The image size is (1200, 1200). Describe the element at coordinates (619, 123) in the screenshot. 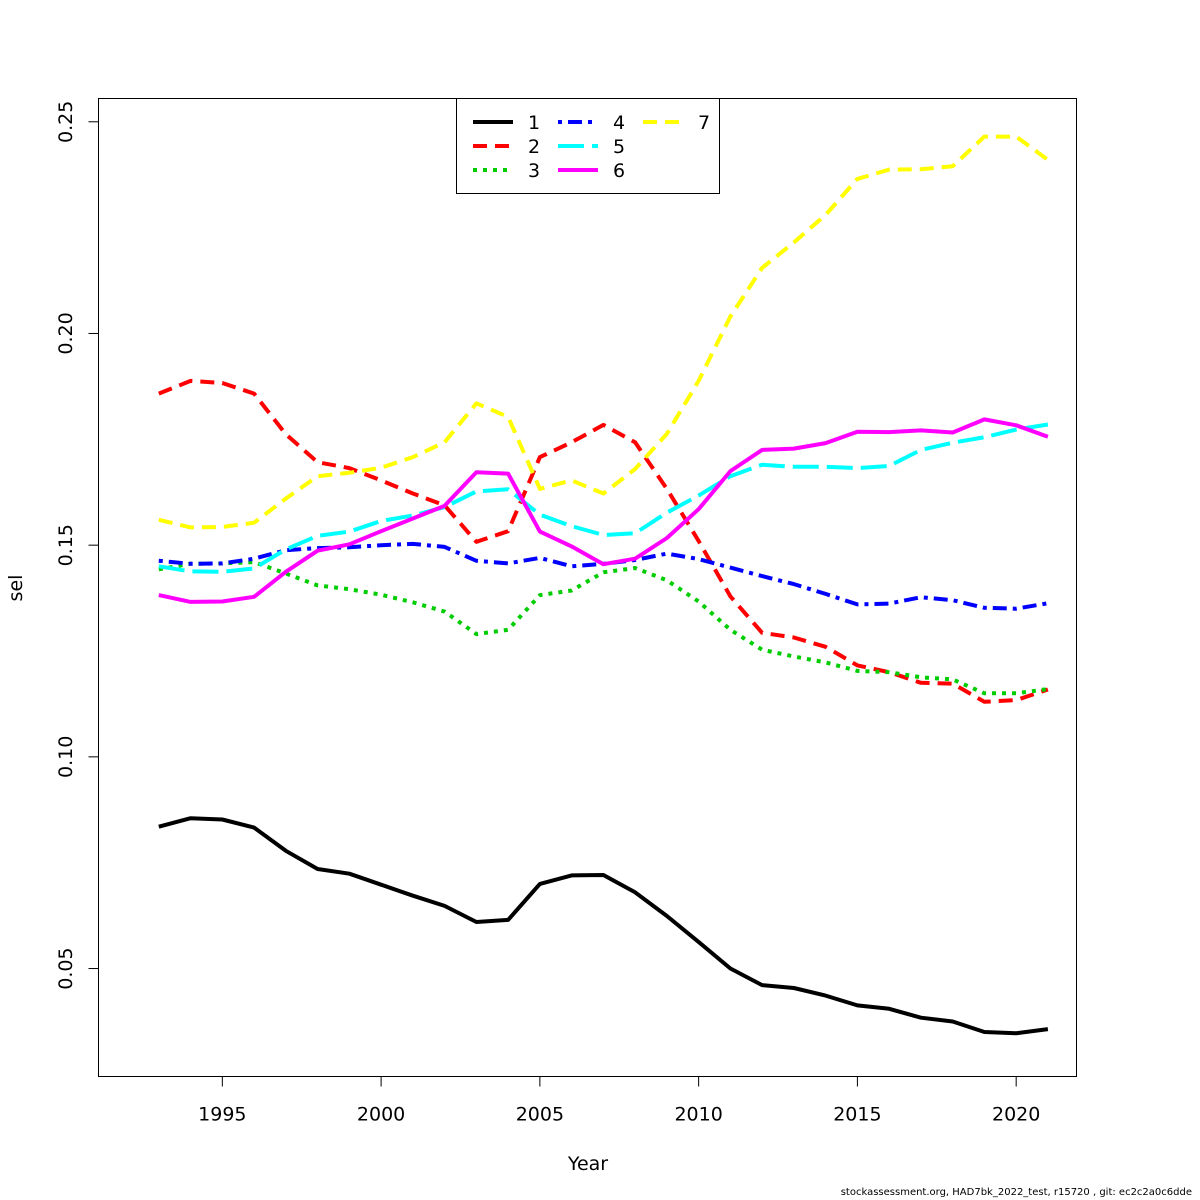

I see `legend-label-4: 4` at that location.